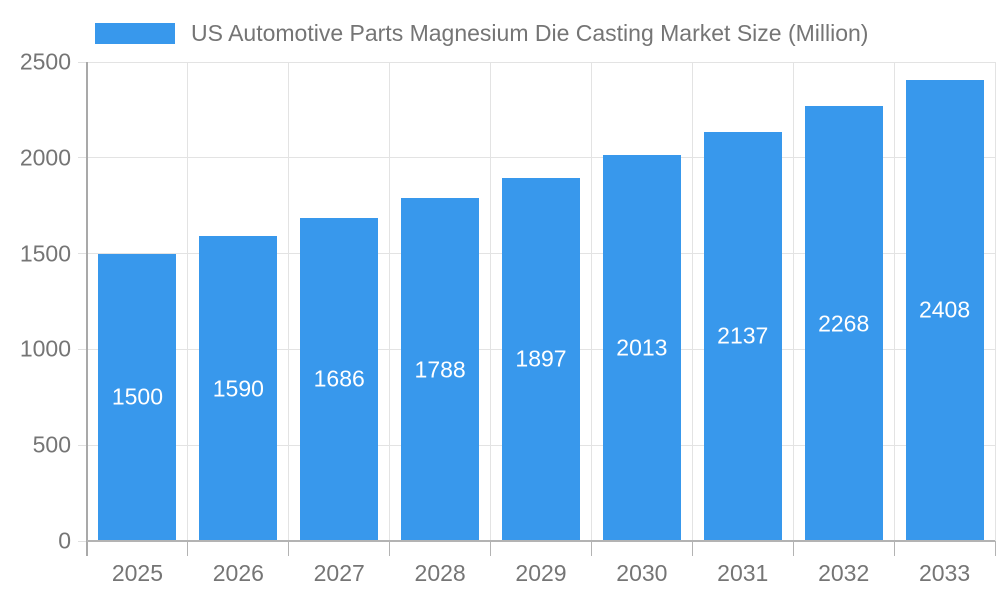 The image size is (1000, 600). I want to click on bar-2030, so click(642, 348).